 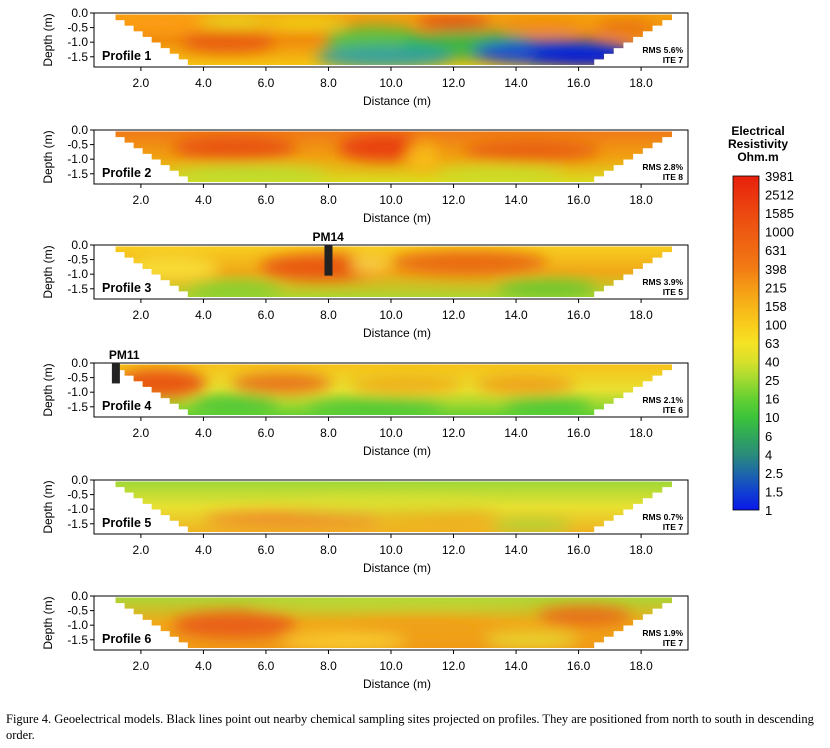 I want to click on colorbar-level-label: 1, so click(x=768, y=510).